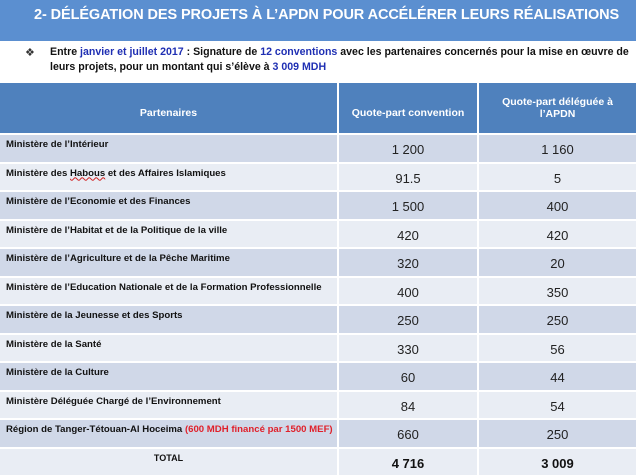 This screenshot has width=640, height=475. I want to click on delegated-value: 1 160, so click(557, 148).